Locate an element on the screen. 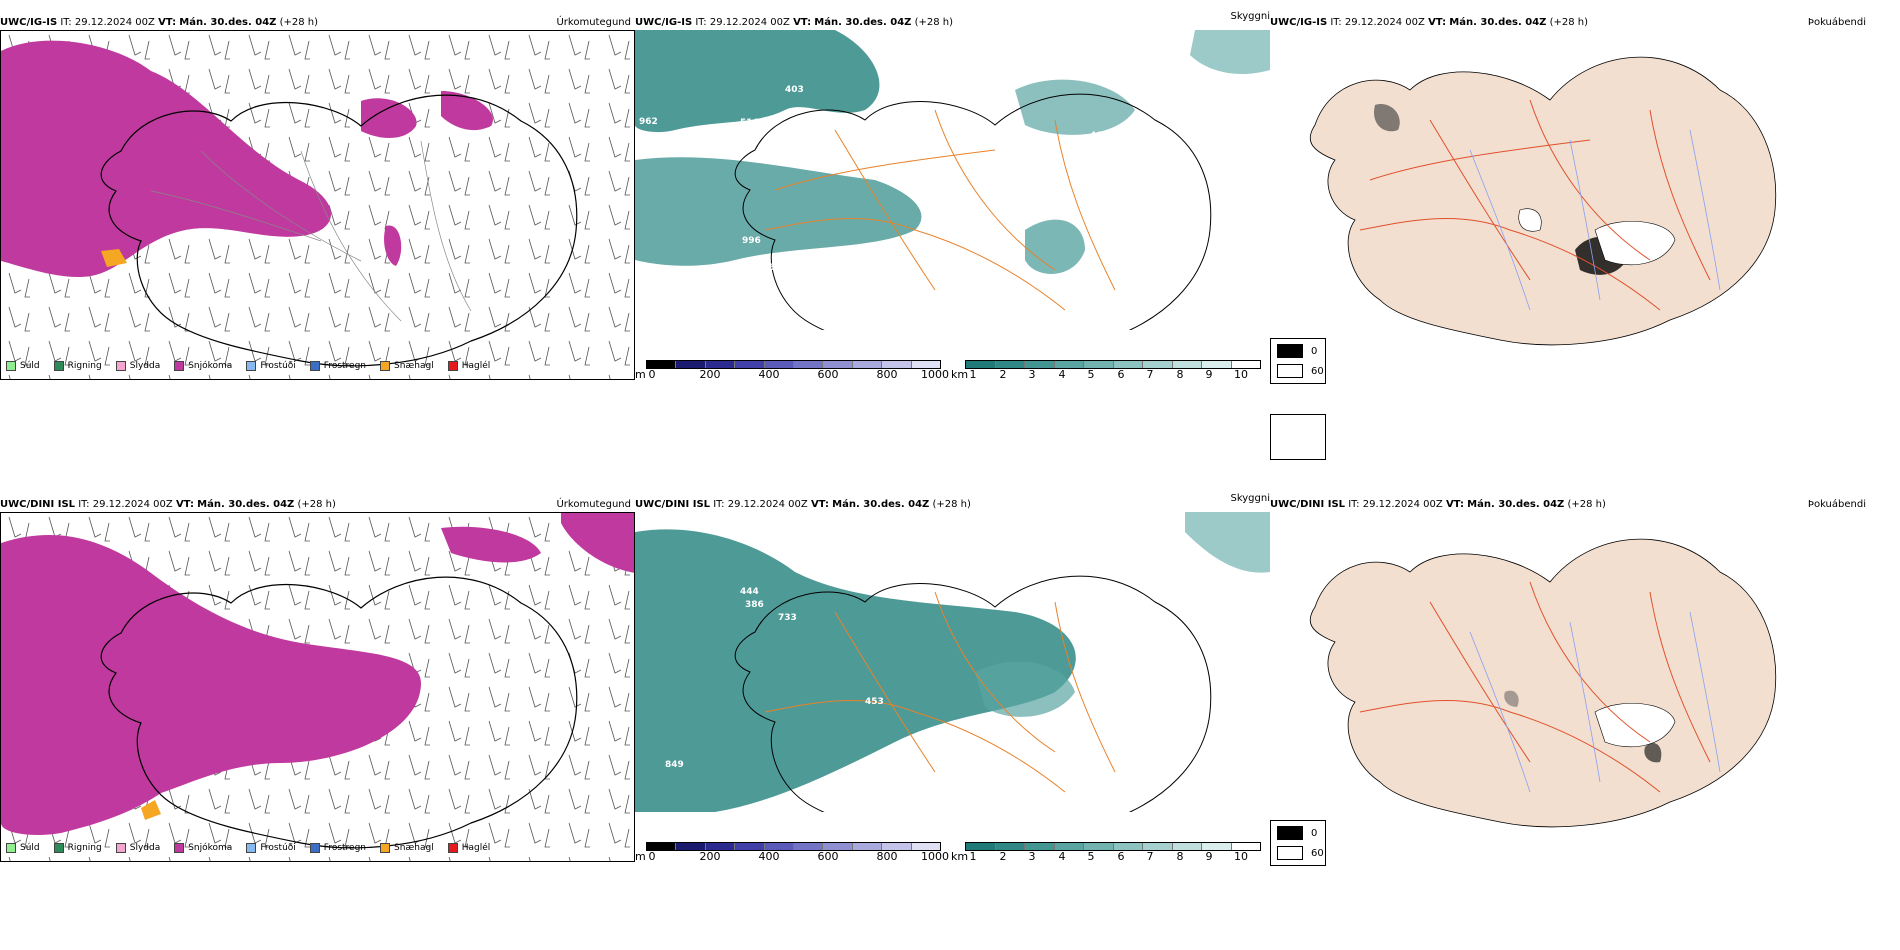 This screenshot has height=950, width=1900. visibility-colorbar-cells is located at coordinates (1113, 364).